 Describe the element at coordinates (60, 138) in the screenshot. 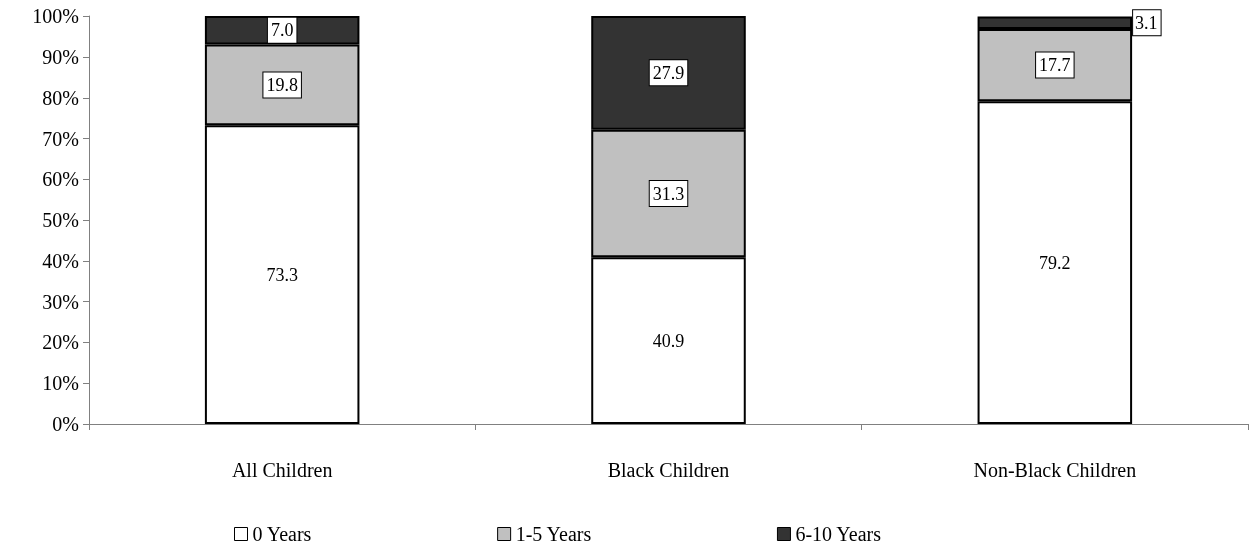

I see `y-tick-label: 70%` at that location.